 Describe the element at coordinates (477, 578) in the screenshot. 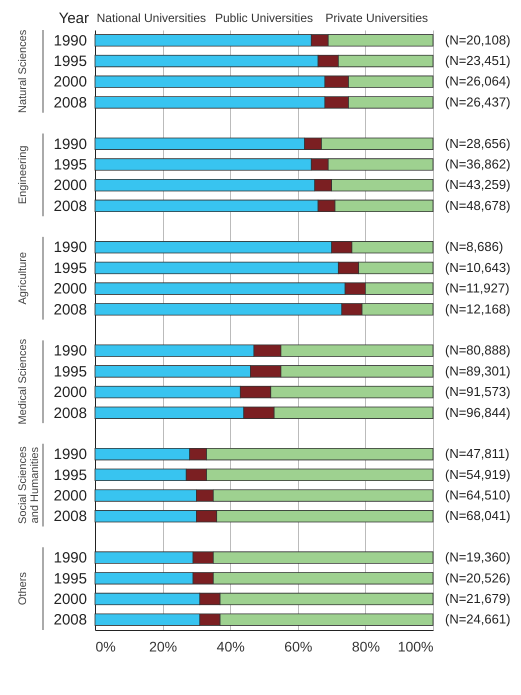

I see `text: (N=20,526)` at that location.